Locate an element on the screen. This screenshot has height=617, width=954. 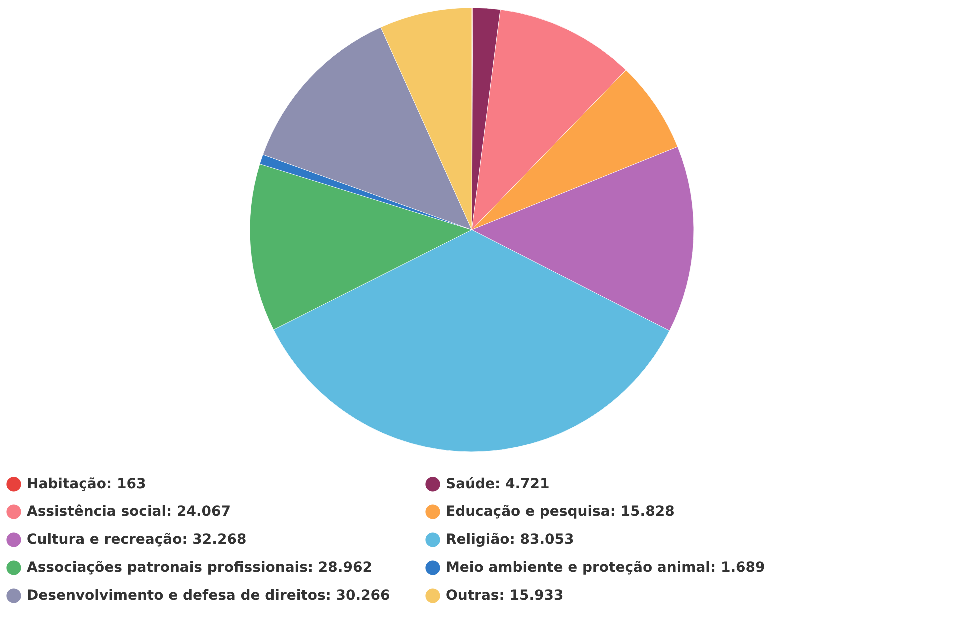
legend-label: Habitação: 163 is located at coordinates (86, 484).